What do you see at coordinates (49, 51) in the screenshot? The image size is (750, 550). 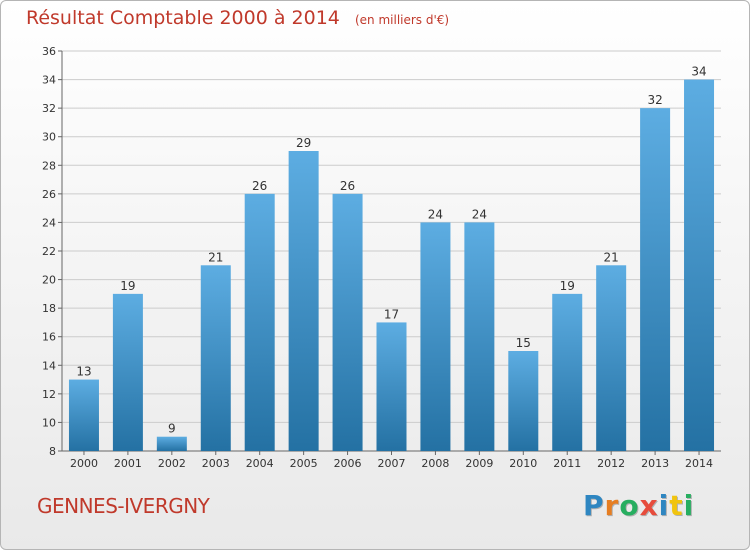 I see `y-tick-label: 36` at bounding box center [49, 51].